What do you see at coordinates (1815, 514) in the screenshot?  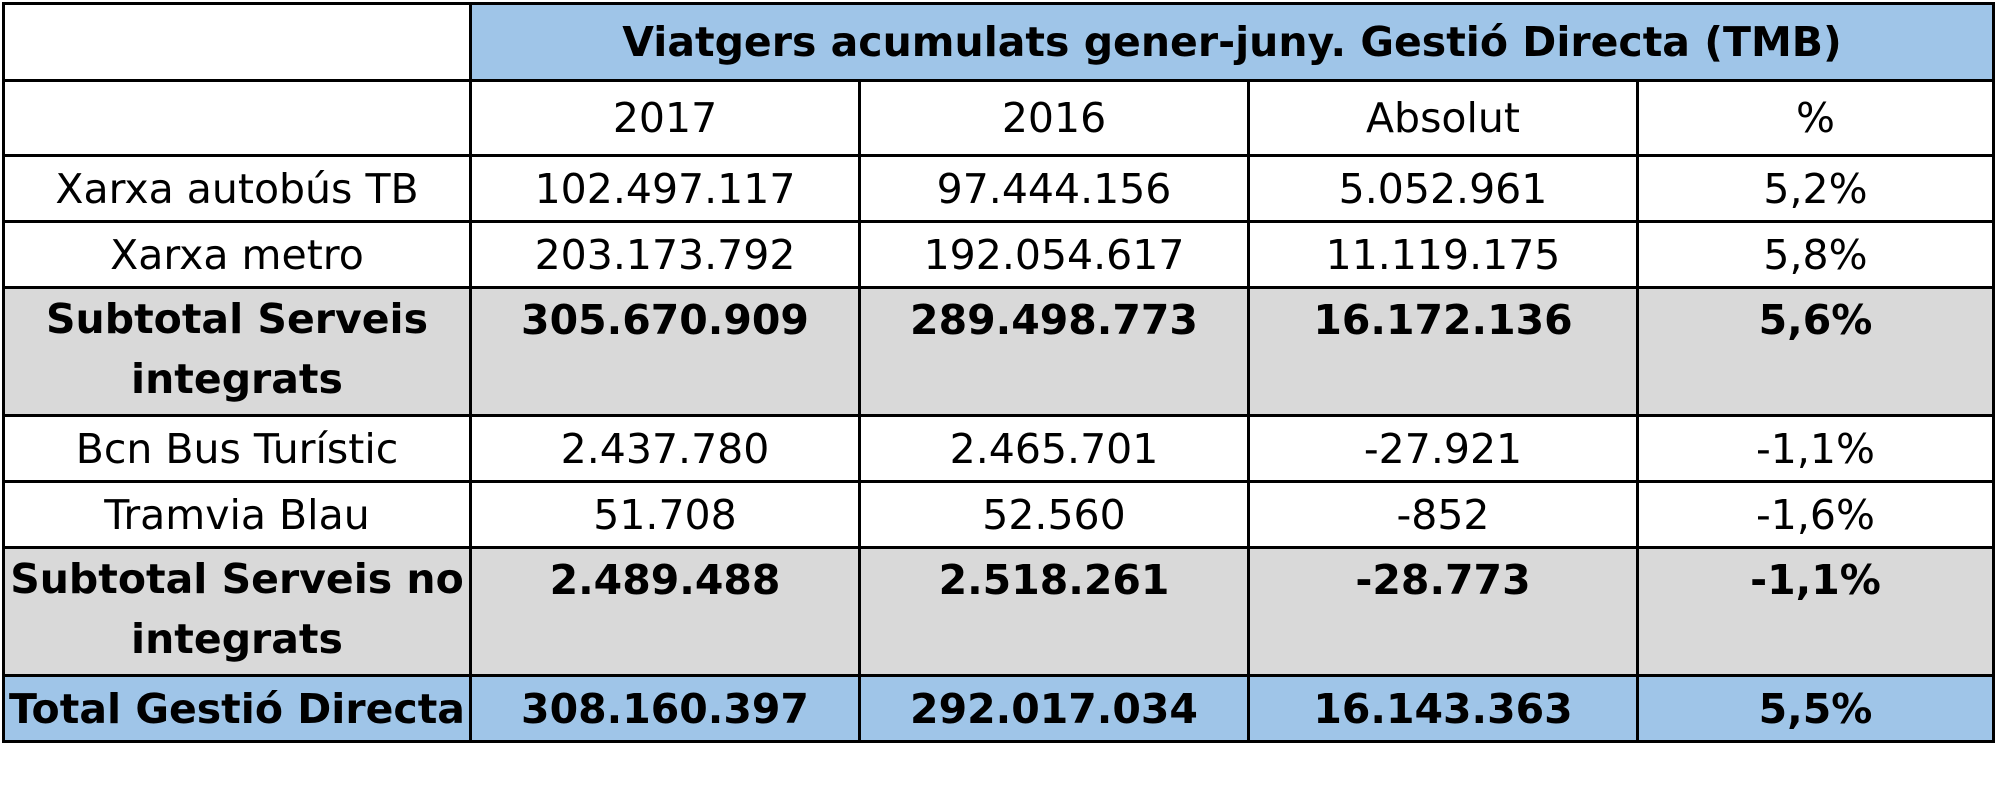 I see `cell-percent: -1,6%` at bounding box center [1815, 514].